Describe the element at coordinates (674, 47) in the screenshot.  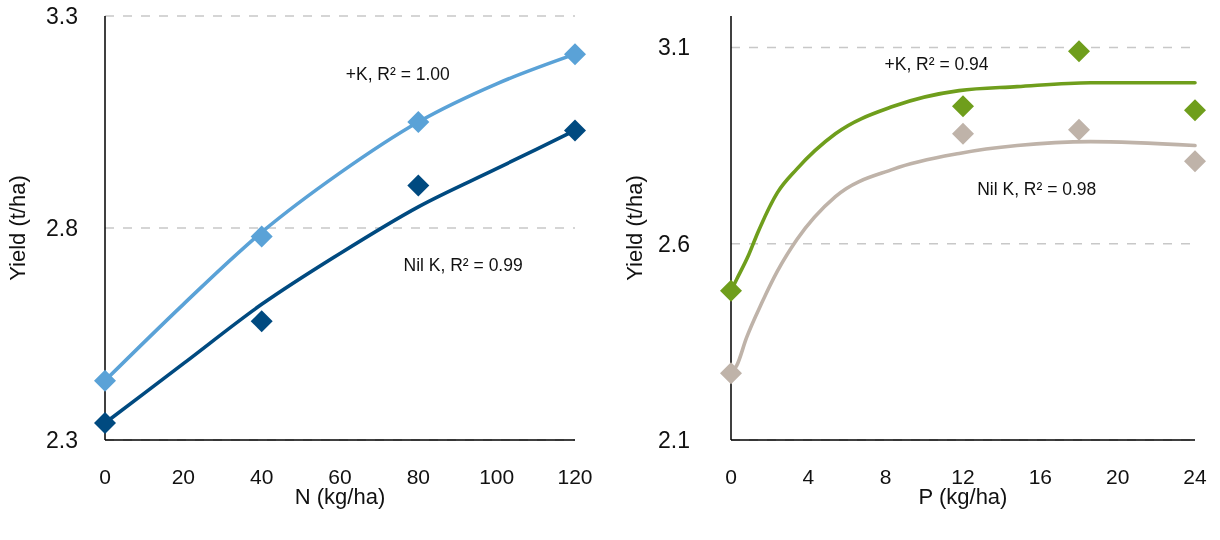
I see `y-tick-label: 3.1` at that location.